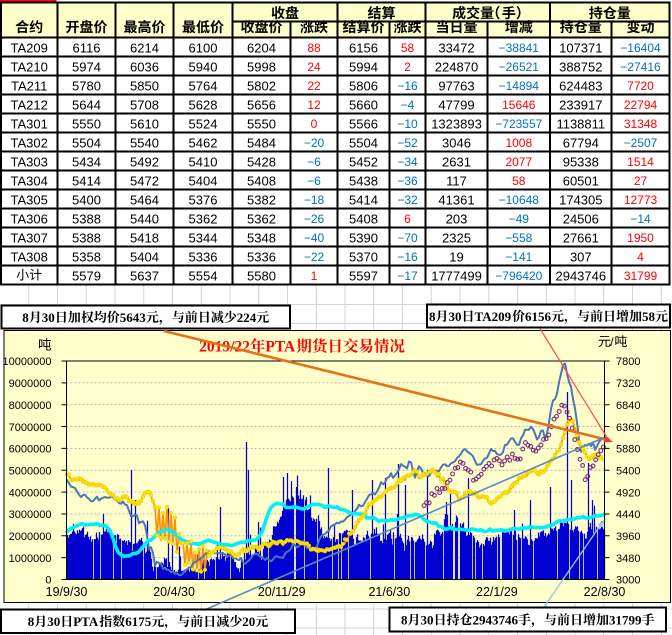  Describe the element at coordinates (407, 67) in the screenshot. I see `svg-text: 2` at that location.